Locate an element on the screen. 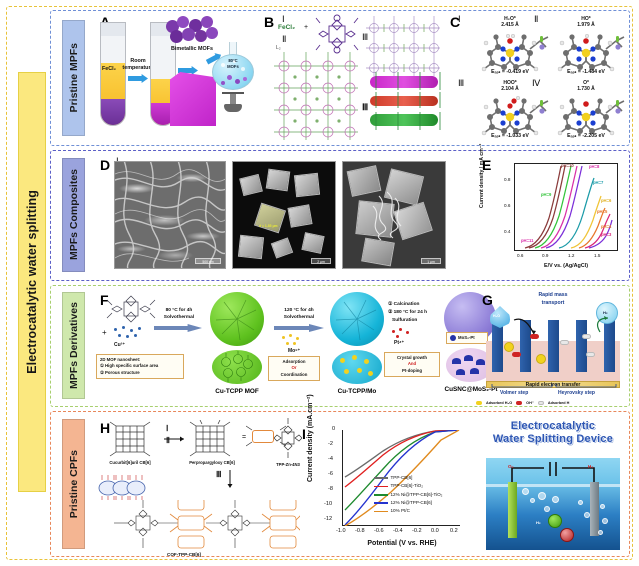 This screenshot has width=639, height=566. layer-ribbon-green is located at coordinates (404, 120).